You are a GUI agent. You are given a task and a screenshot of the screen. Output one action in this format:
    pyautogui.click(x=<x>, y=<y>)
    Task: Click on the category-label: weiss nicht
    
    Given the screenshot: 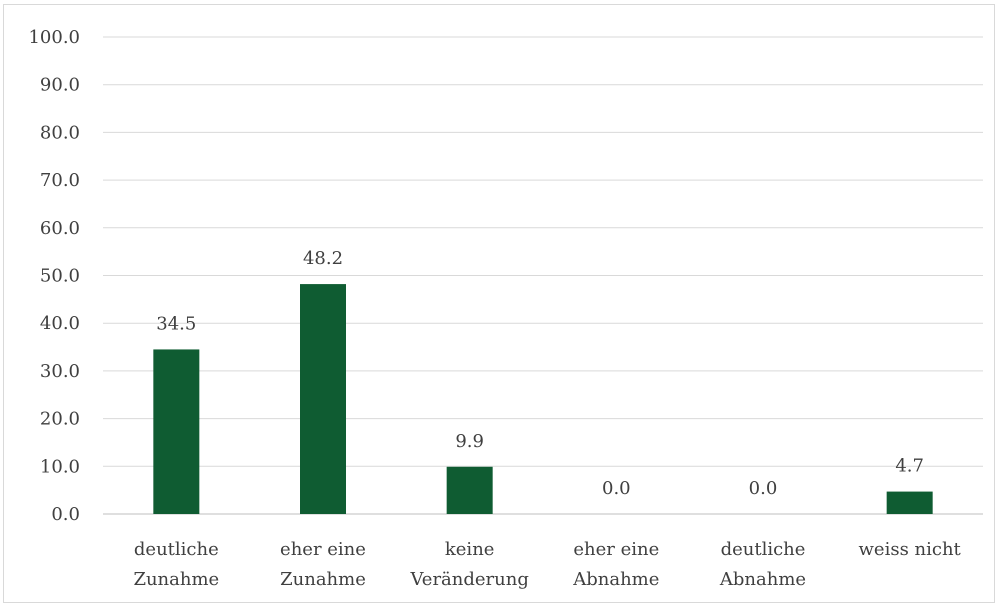 What is the action you would take?
    pyautogui.click(x=910, y=549)
    